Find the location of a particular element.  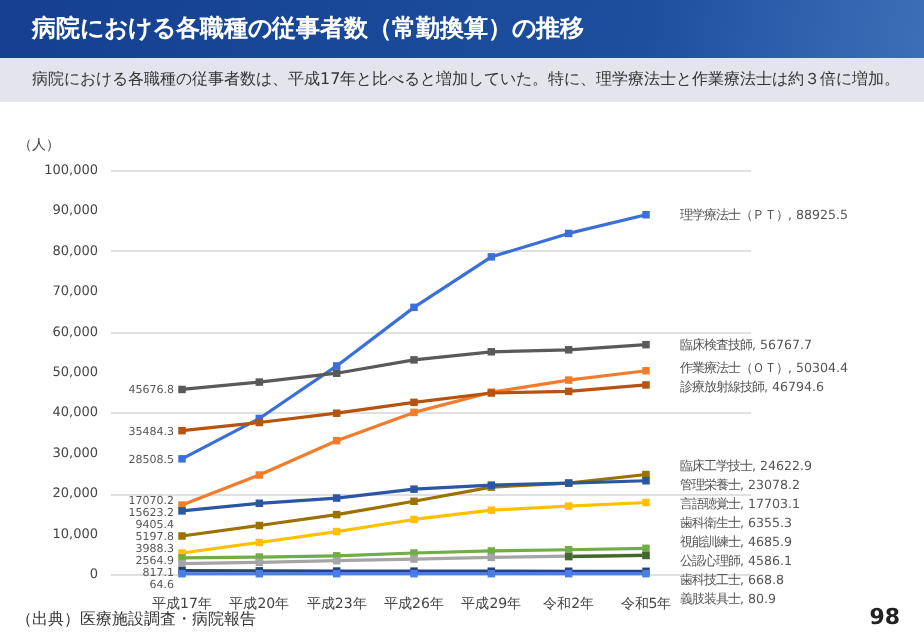

chart-subtitle: 病院における各職種の従事者数は、平成17年と比べると増加していた。特に、理学療法士と作業療法士は約３倍に増加。 is located at coordinates (462, 80).